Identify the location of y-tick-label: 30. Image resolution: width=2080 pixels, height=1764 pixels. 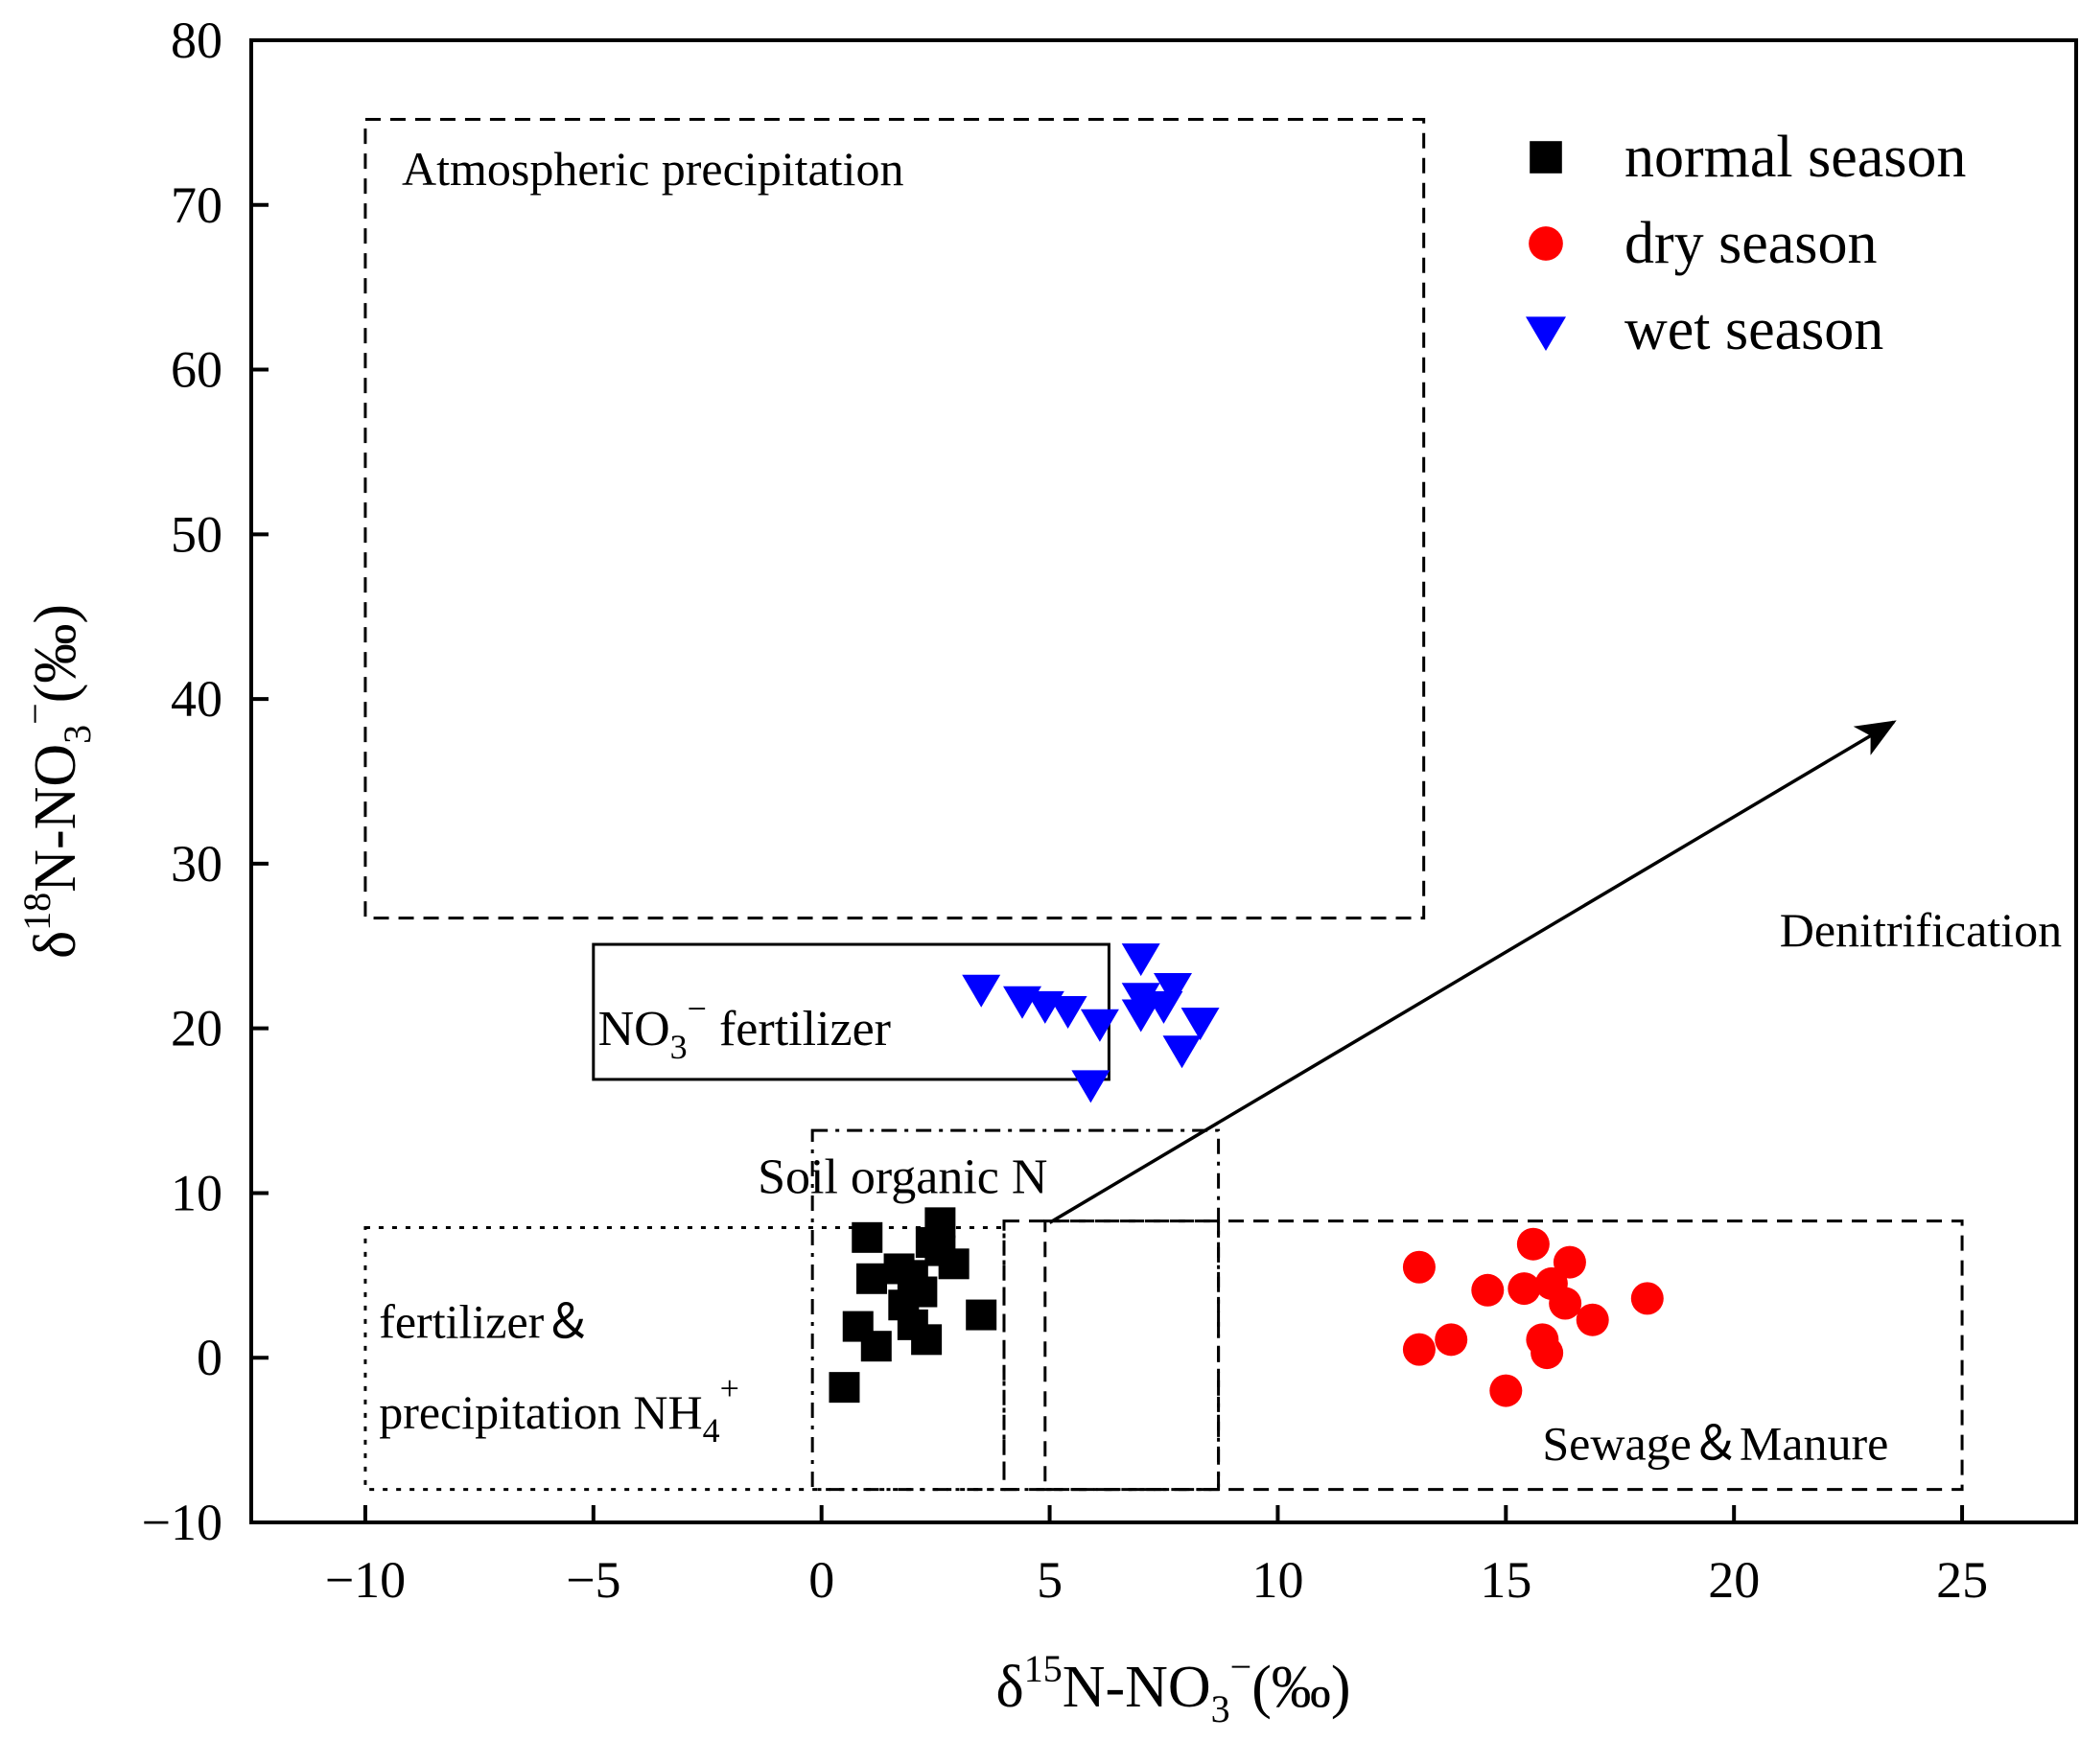
(196, 864).